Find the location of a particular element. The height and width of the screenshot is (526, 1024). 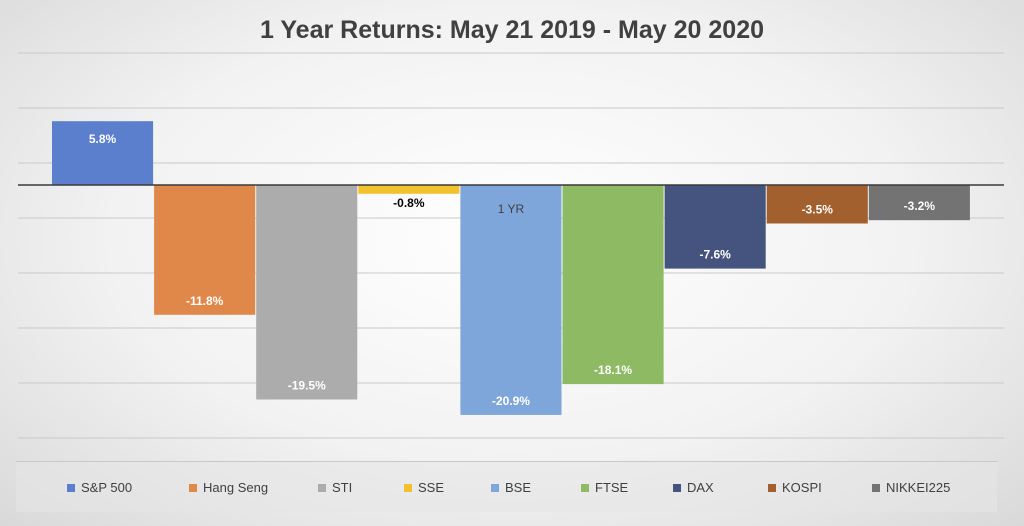

data-label-kospi: -3.5% is located at coordinates (818, 210).